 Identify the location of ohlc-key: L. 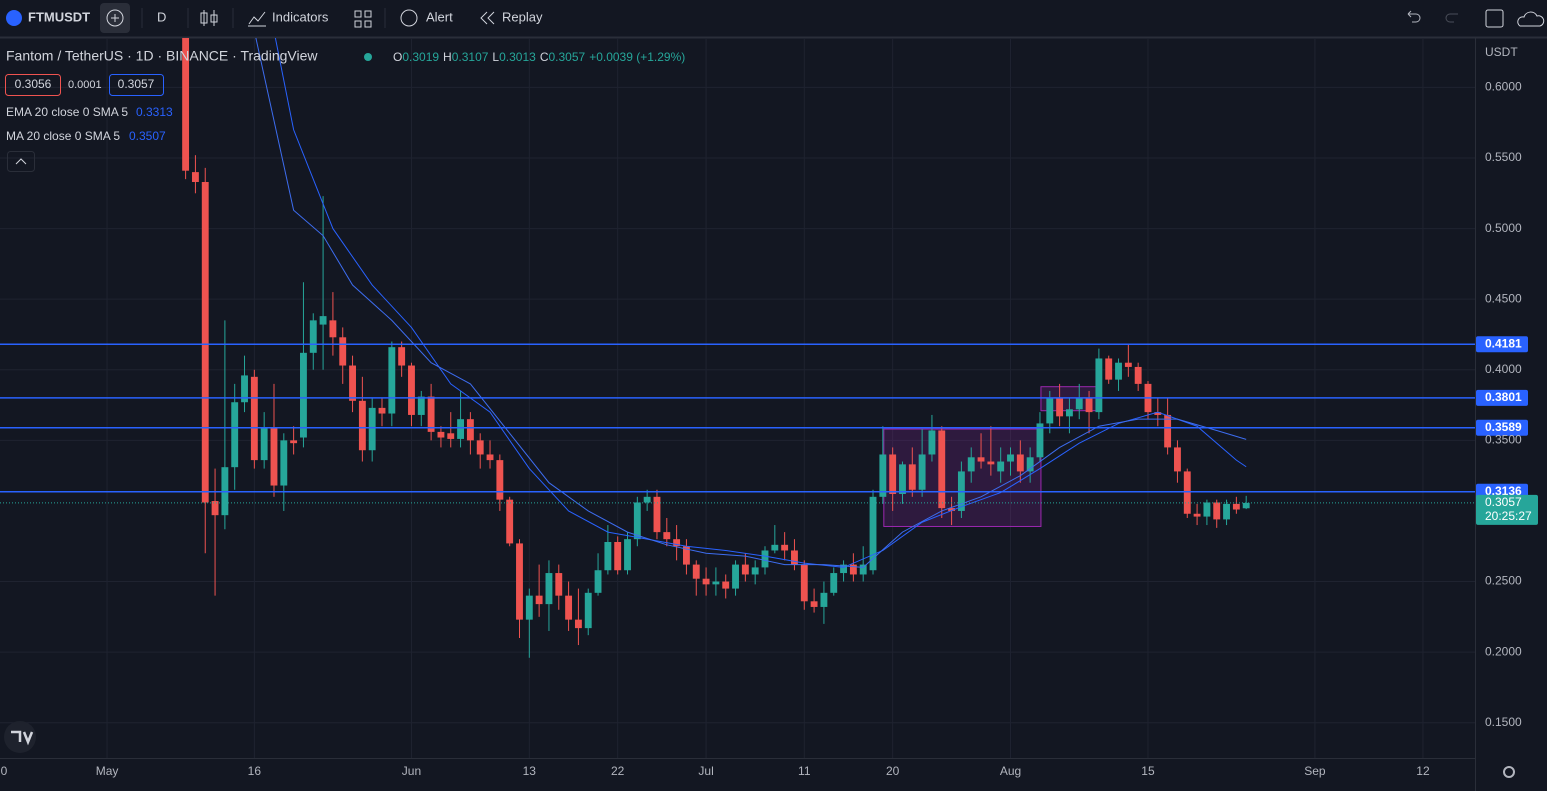
(495, 57).